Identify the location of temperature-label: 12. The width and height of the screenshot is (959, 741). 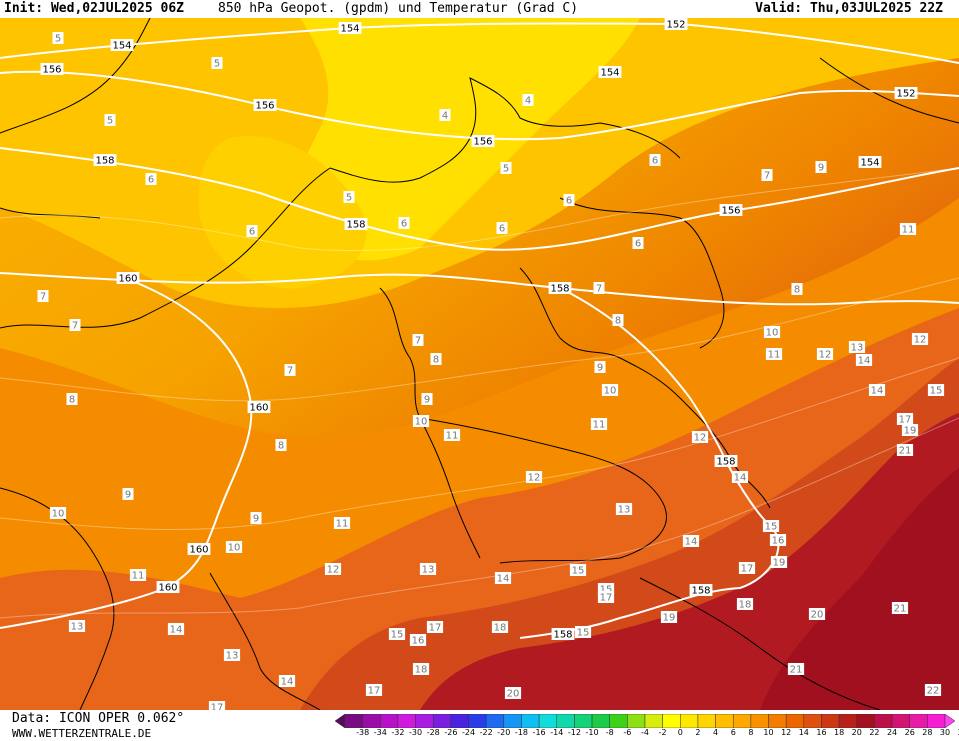
(333, 569).